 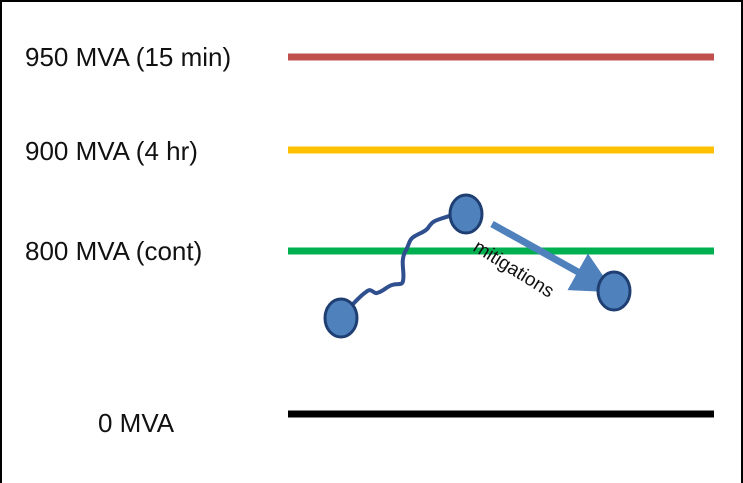 I want to click on label-900: 900 MVA (4 hr), so click(x=111, y=151).